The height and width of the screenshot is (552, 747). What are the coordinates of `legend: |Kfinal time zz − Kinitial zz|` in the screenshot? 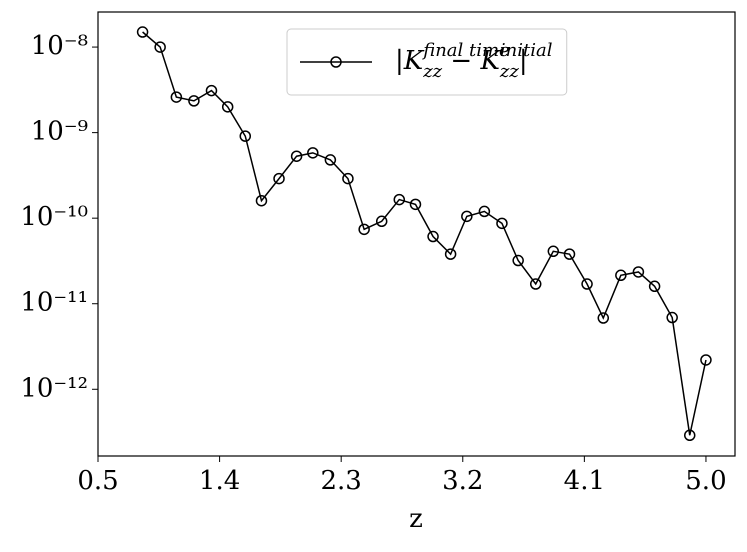 It's located at (427, 62).